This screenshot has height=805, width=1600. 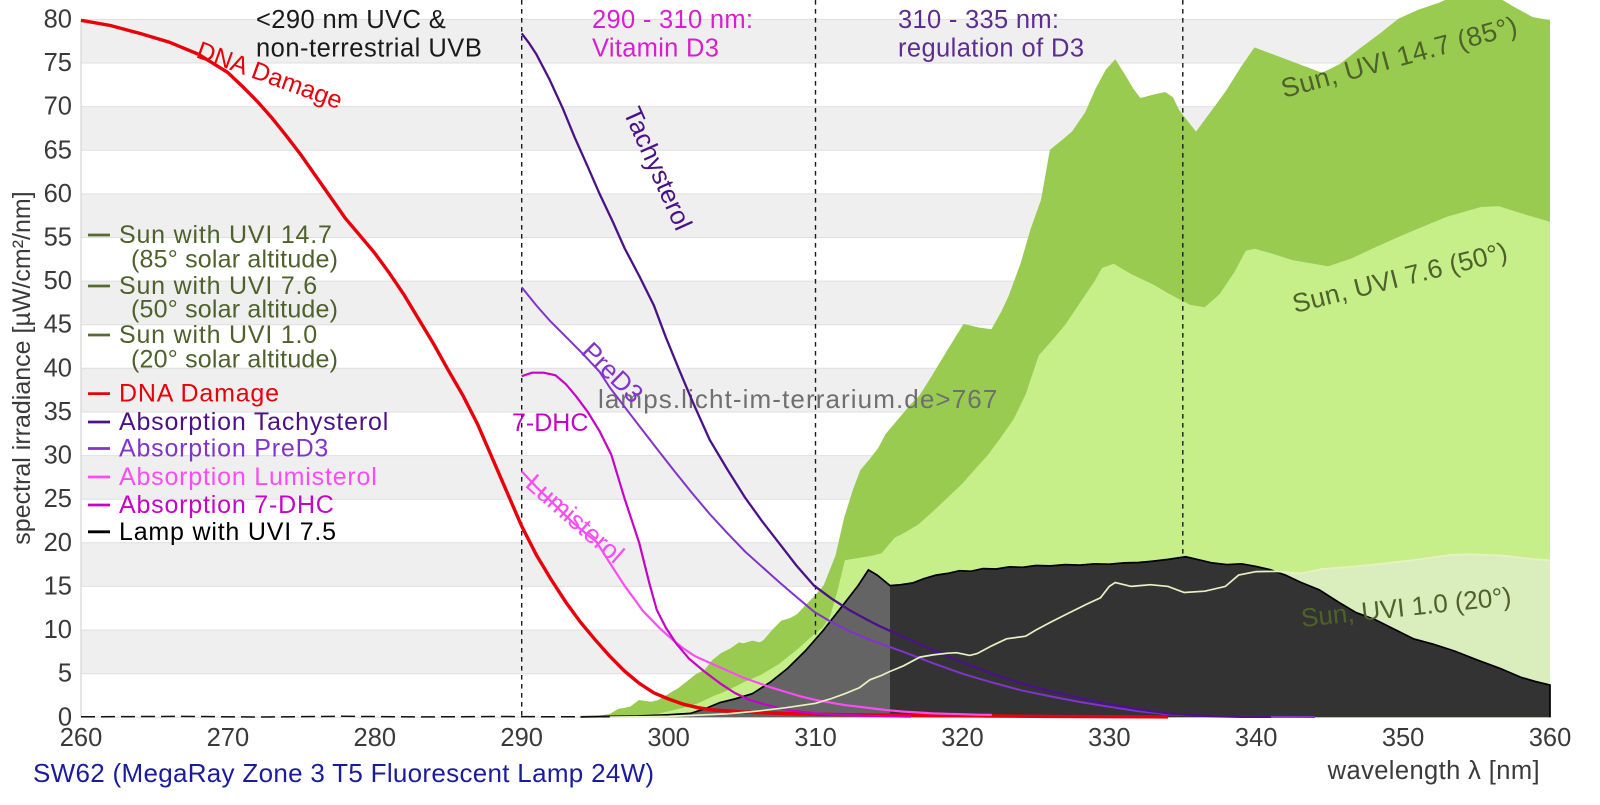 What do you see at coordinates (1433, 771) in the screenshot?
I see `svg-text: wavelength λ [nm]` at bounding box center [1433, 771].